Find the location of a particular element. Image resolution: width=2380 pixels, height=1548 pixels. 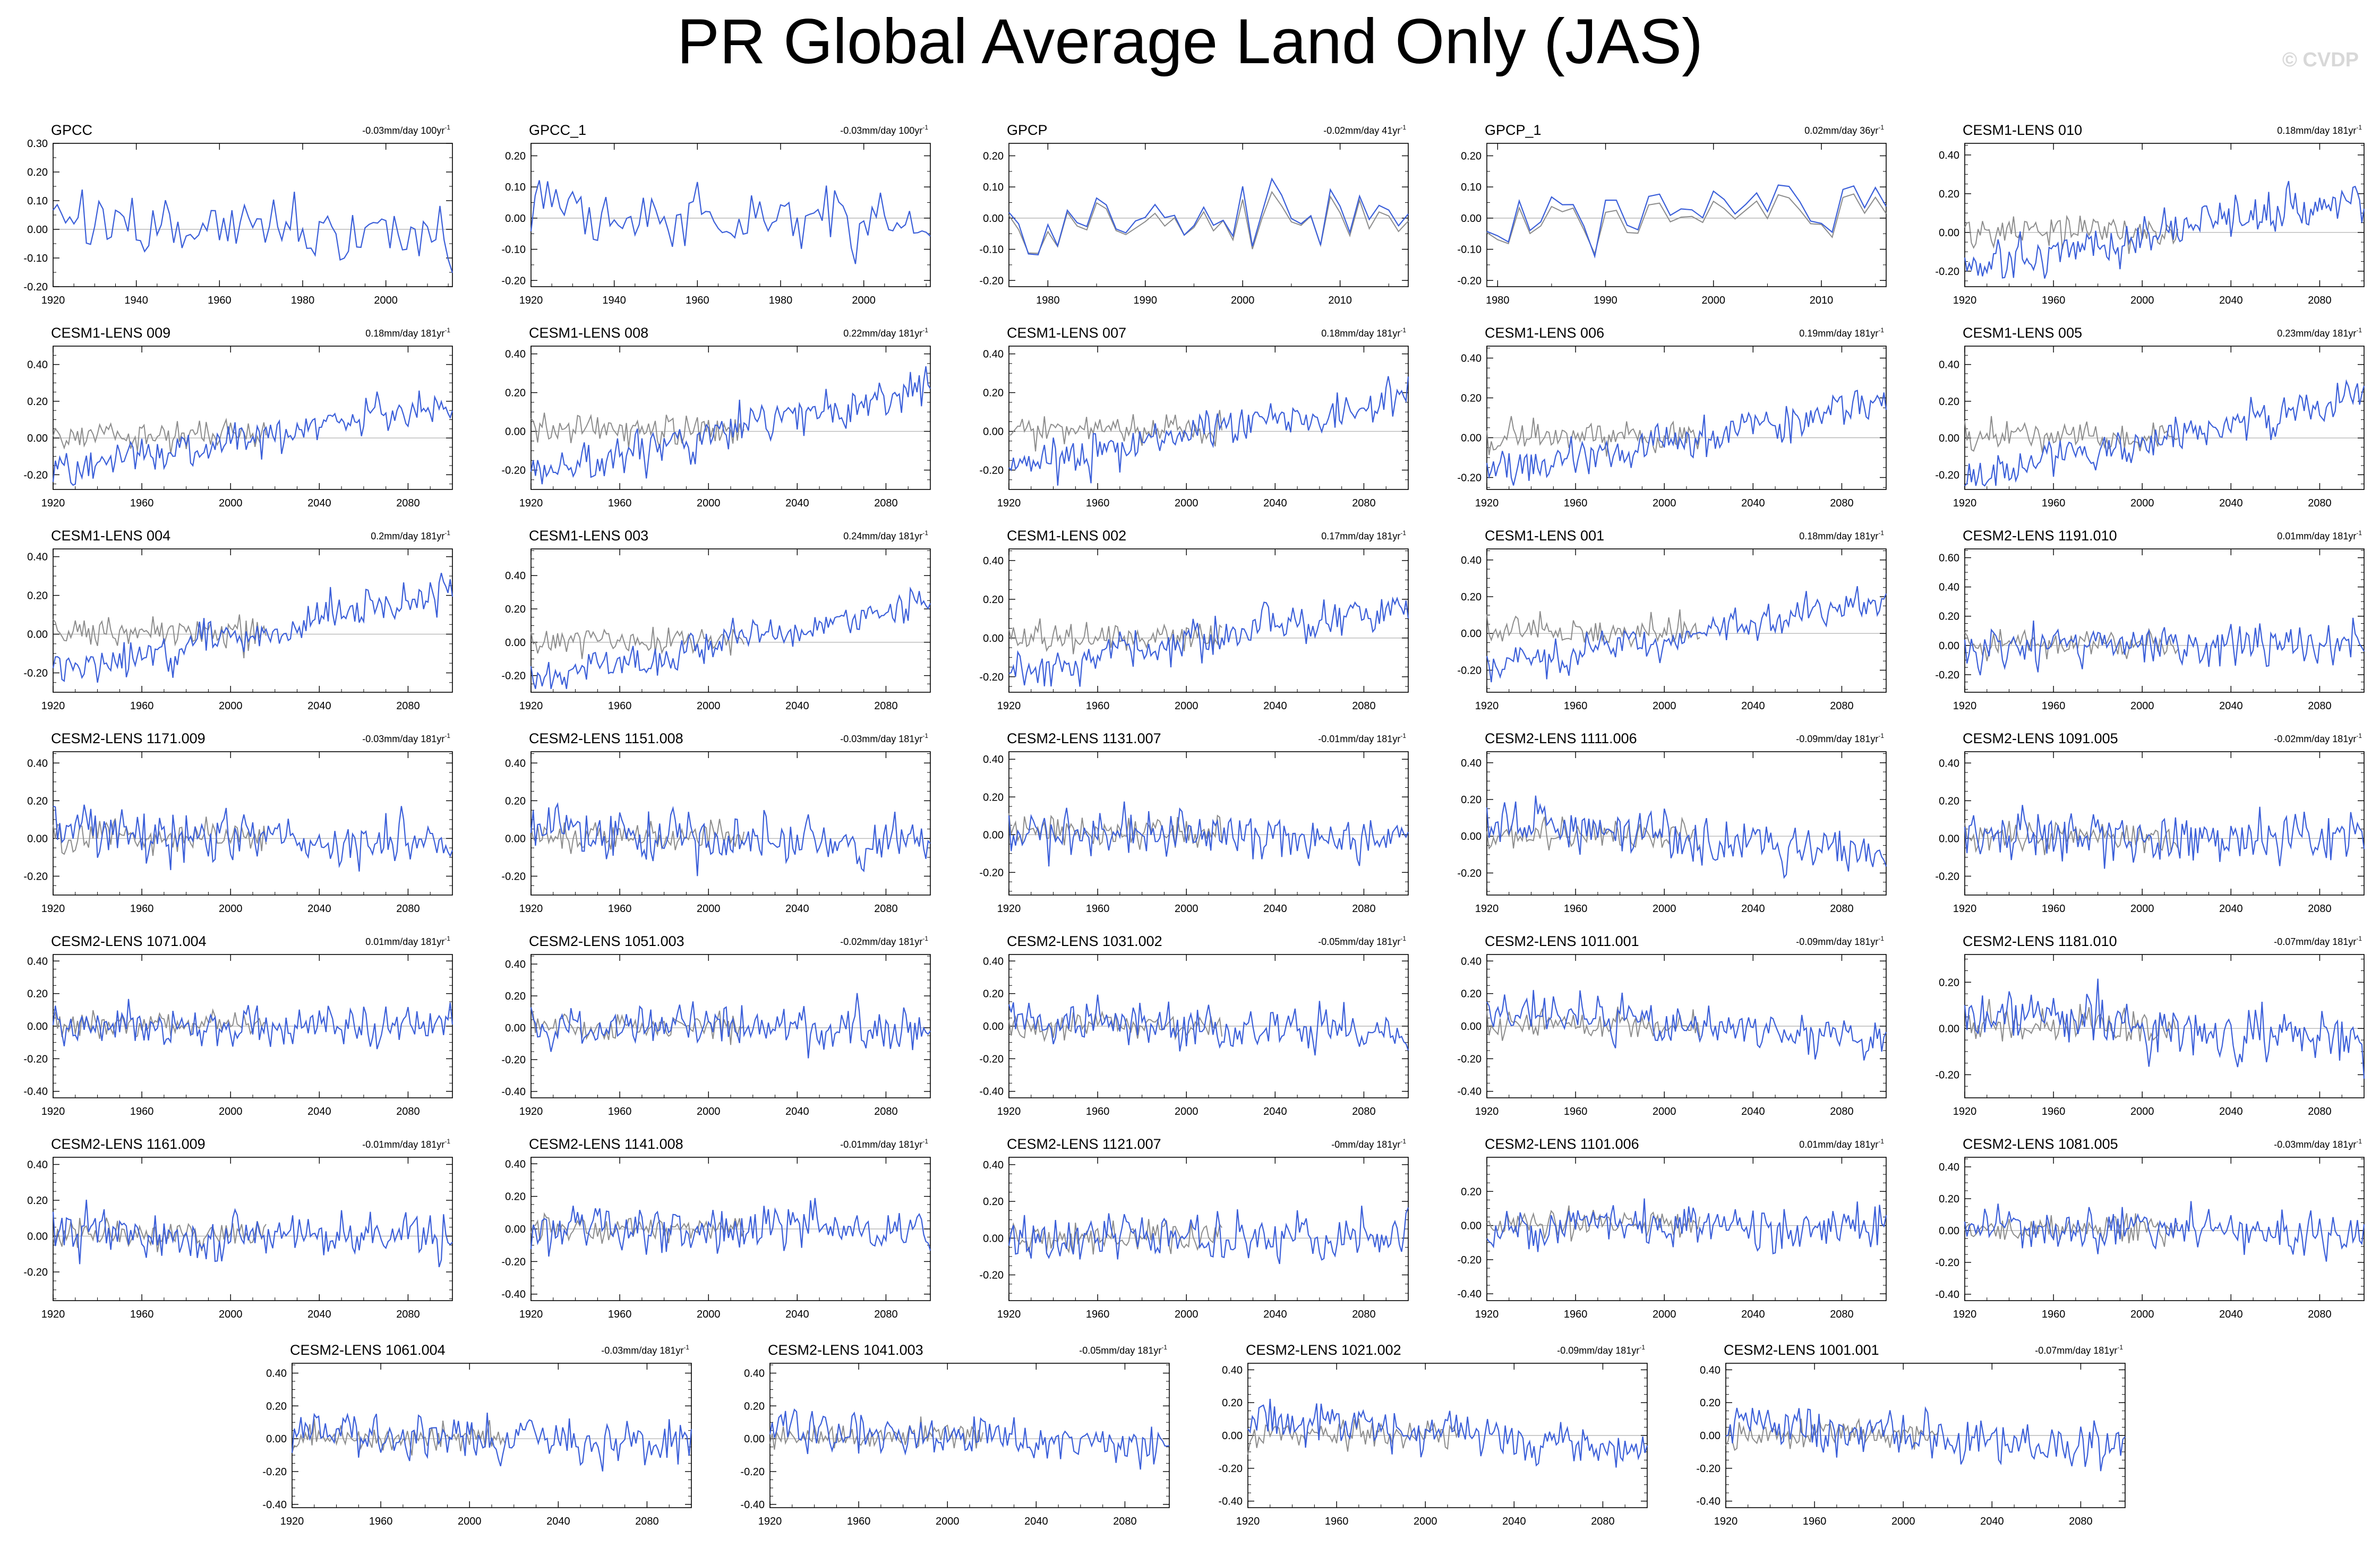

panel-title: CESM1-LENS 001 is located at coordinates (1544, 536).